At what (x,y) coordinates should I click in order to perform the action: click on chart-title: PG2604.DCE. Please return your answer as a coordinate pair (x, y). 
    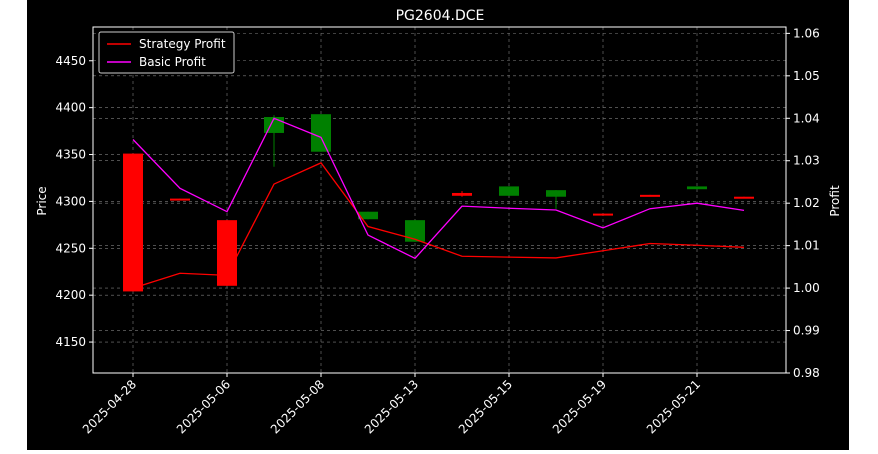
    Looking at the image, I should click on (440, 16).